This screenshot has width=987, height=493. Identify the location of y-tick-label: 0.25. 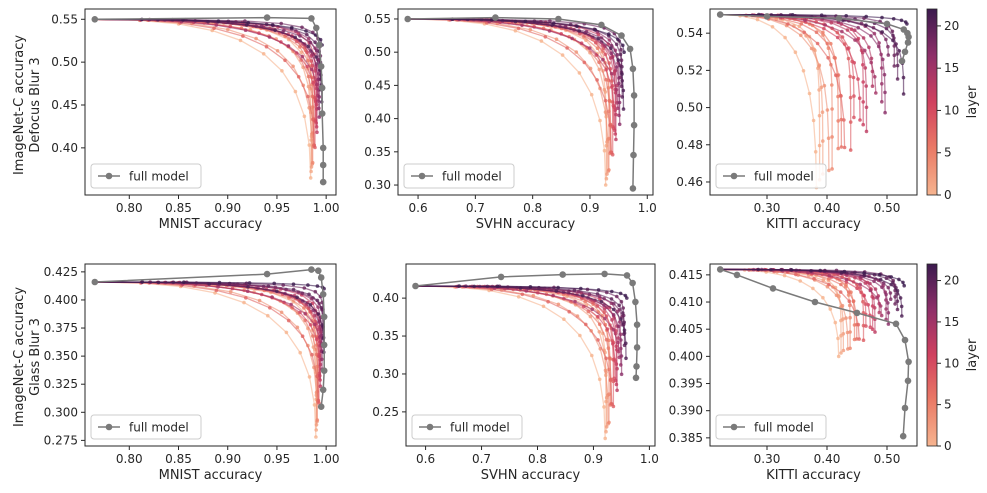
(385, 412).